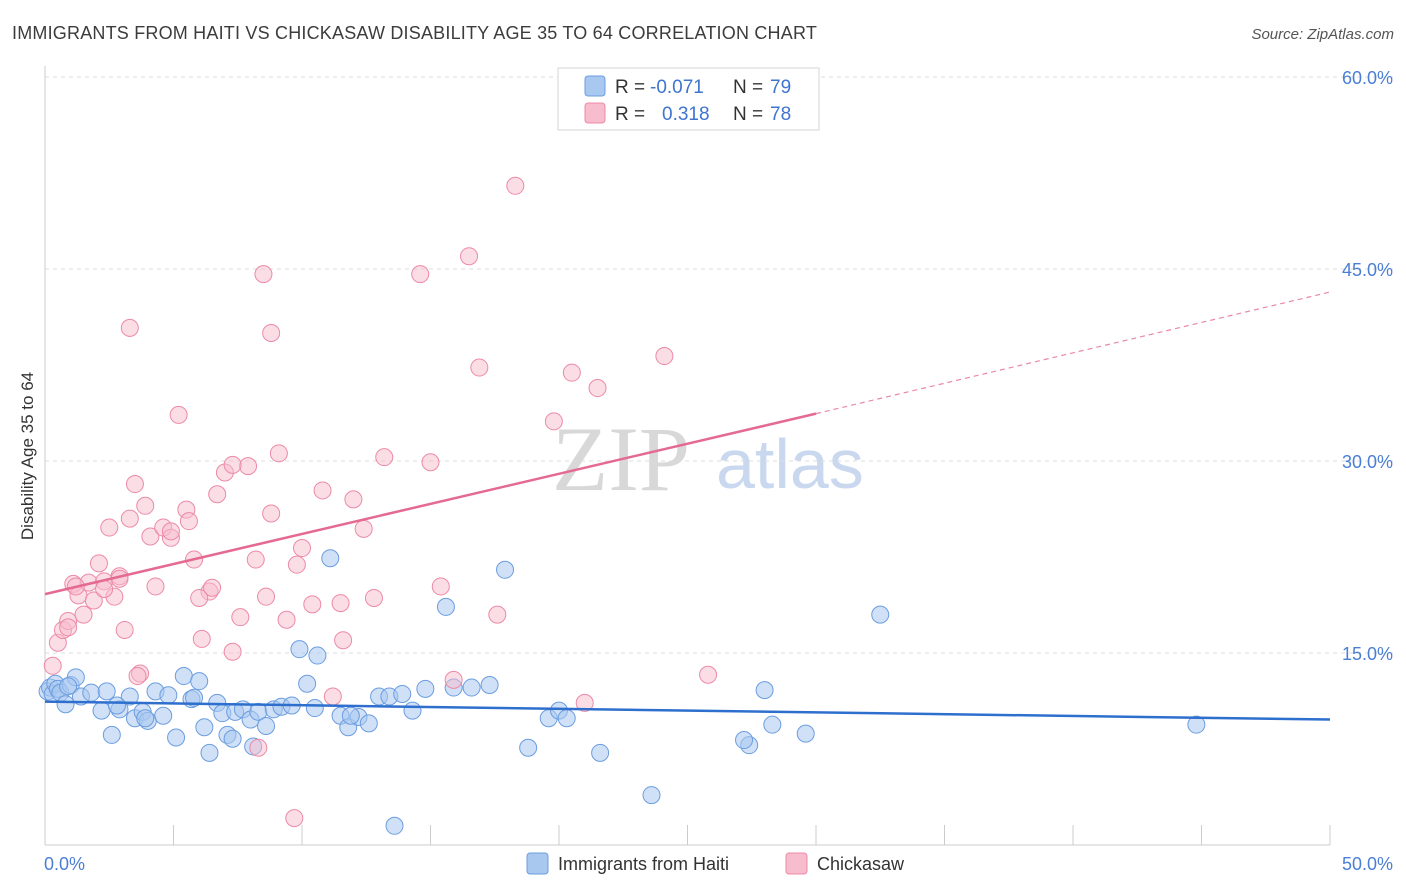  Describe the element at coordinates (630, 114) in the screenshot. I see `legend-r-label-chickasaw: R =` at that location.